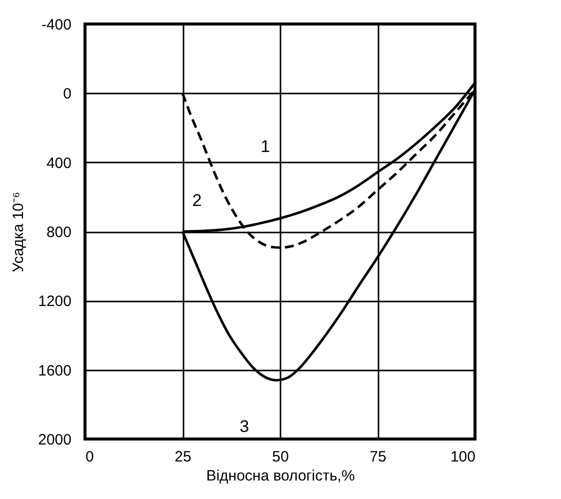 The image size is (561, 499). What do you see at coordinates (378, 457) in the screenshot?
I see `x-tick-label: 75` at bounding box center [378, 457].